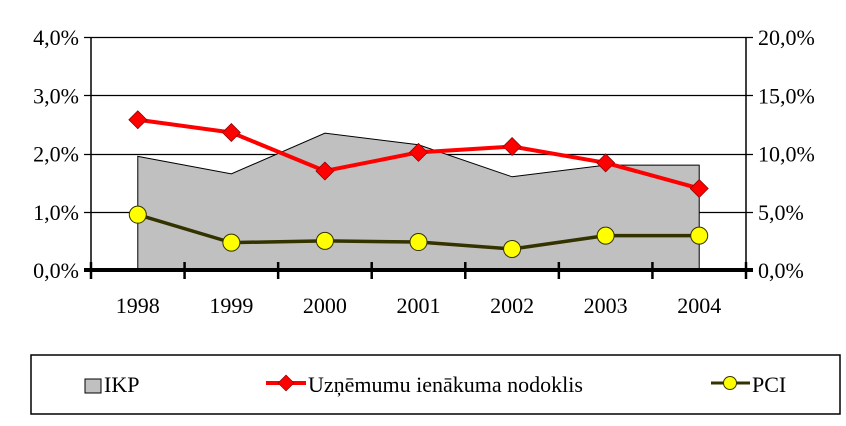  What do you see at coordinates (781, 212) in the screenshot?
I see `y-right-tick-label: 5,0%` at bounding box center [781, 212].